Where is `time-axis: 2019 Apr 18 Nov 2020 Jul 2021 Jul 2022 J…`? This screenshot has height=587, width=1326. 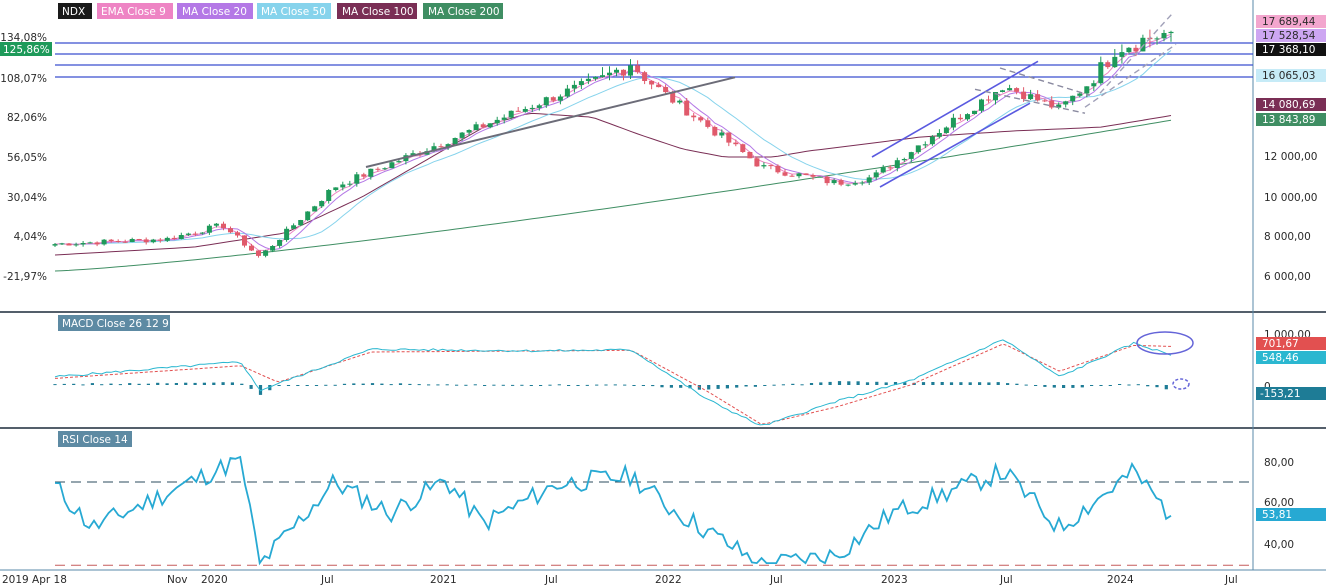 time-axis: 2019 Apr 18 Nov 2020 Jul 2021 Jul 2022 J… is located at coordinates (620, 580).